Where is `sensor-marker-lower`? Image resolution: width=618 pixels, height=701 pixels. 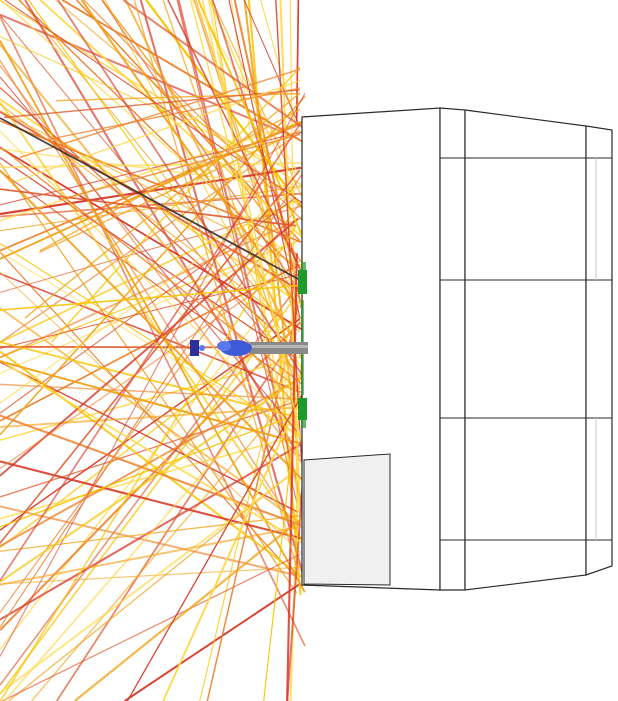 sensor-marker-lower is located at coordinates (302, 409).